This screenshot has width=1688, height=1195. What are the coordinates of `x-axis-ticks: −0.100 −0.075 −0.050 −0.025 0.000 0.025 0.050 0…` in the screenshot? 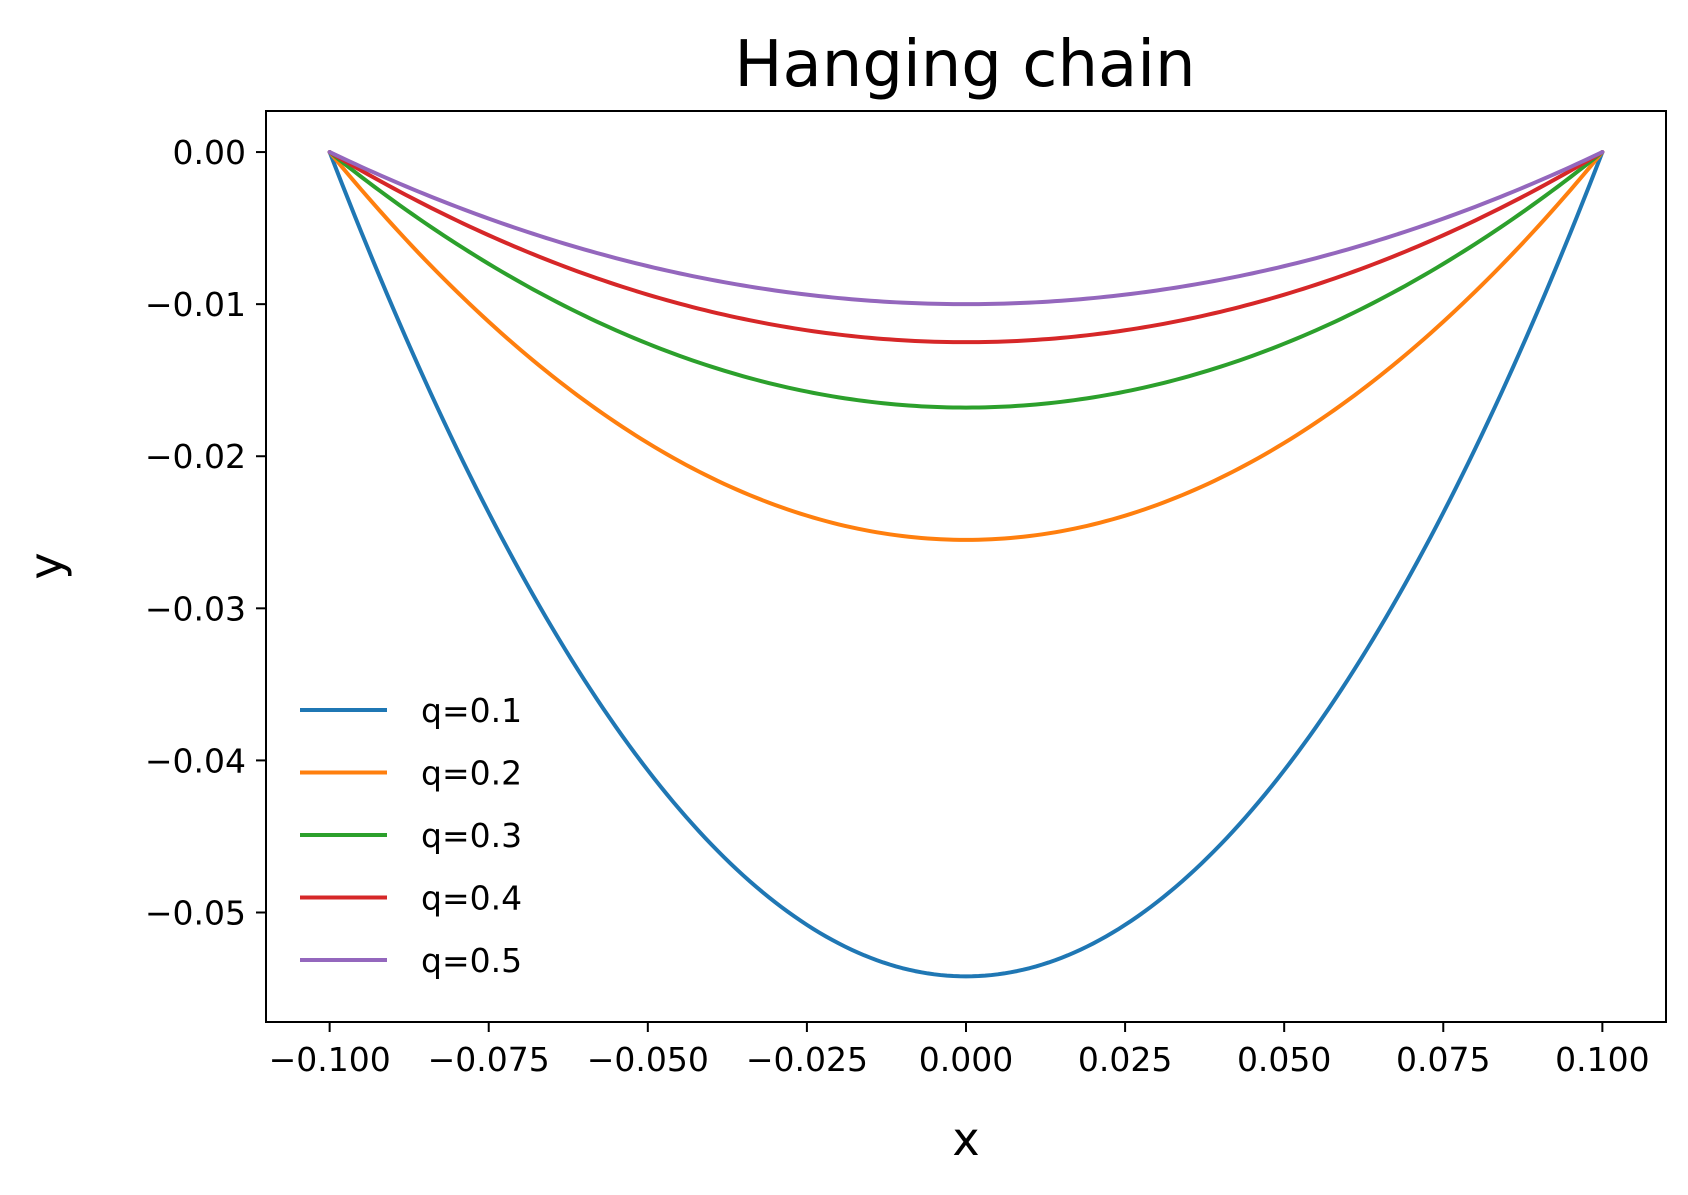 It's located at (959, 1050).